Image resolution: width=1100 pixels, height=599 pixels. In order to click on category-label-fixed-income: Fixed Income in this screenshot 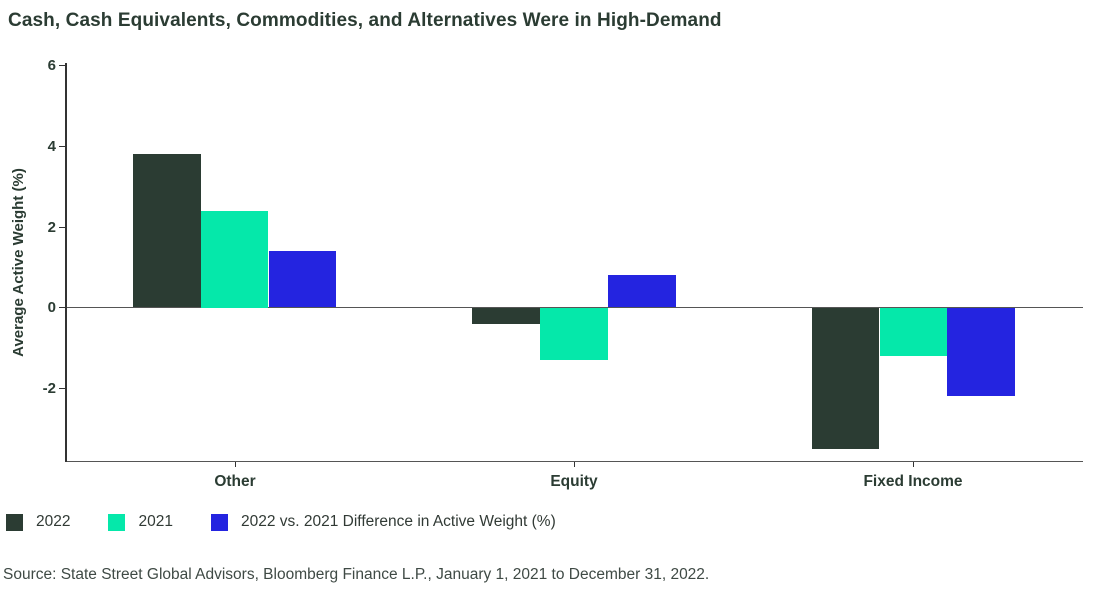, I will do `click(913, 481)`.